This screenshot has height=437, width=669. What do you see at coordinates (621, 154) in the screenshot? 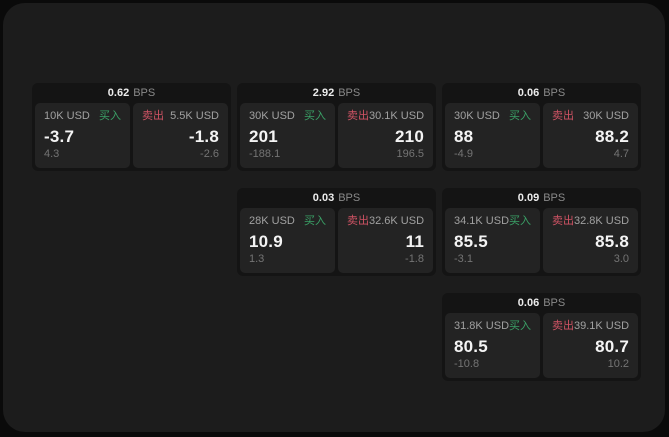
I see `sell-delta: 4.7` at bounding box center [621, 154].